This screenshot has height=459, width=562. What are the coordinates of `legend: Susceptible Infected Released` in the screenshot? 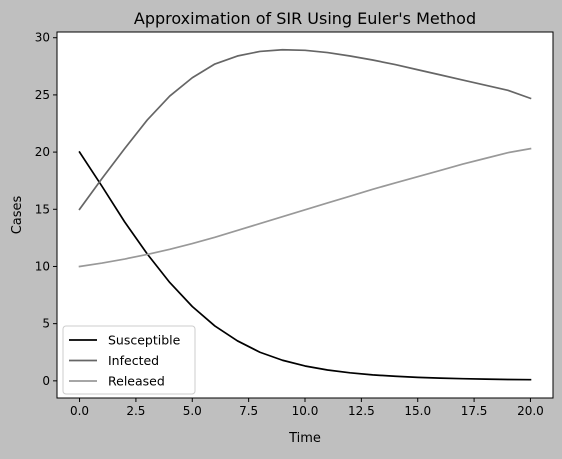 It's located at (129, 360).